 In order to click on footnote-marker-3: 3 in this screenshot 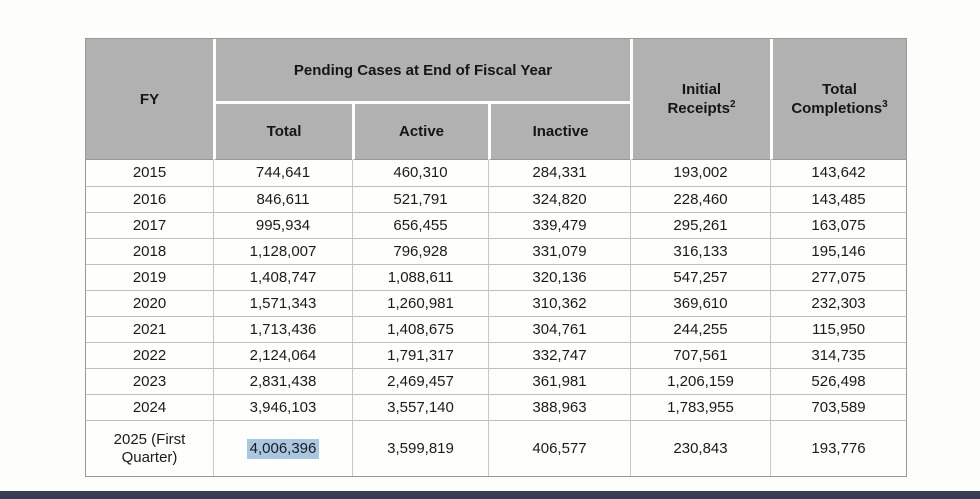, I will do `click(885, 104)`.